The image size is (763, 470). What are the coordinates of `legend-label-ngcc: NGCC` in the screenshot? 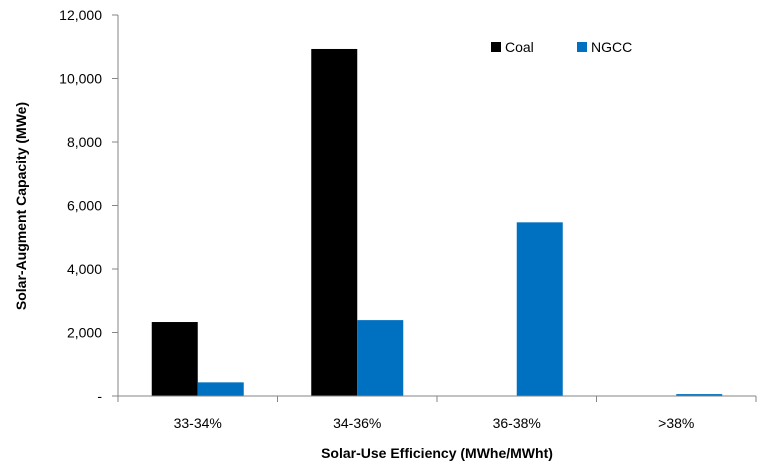 It's located at (611, 47).